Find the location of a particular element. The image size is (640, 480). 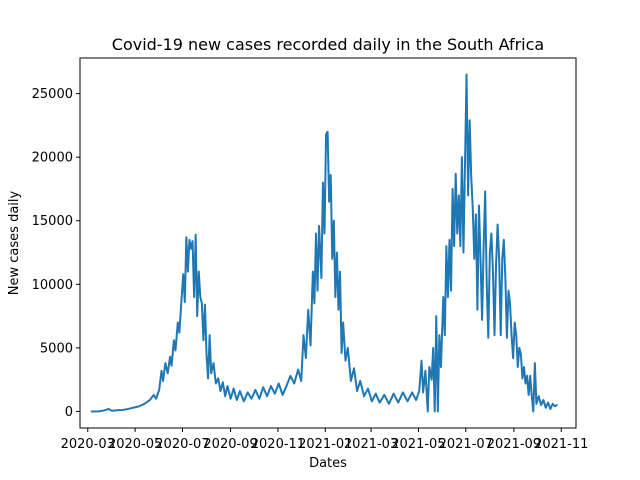

x-tick-label: 2020-05 is located at coordinates (135, 444).